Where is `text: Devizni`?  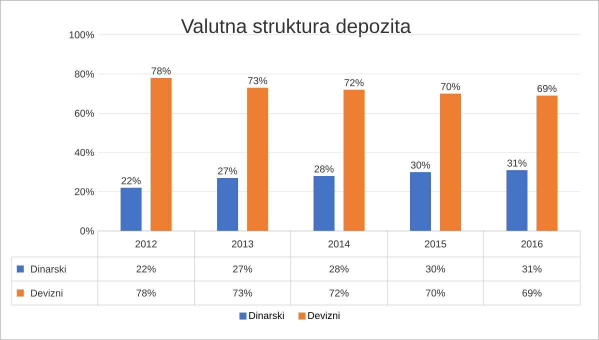
text: Devizni is located at coordinates (46, 293).